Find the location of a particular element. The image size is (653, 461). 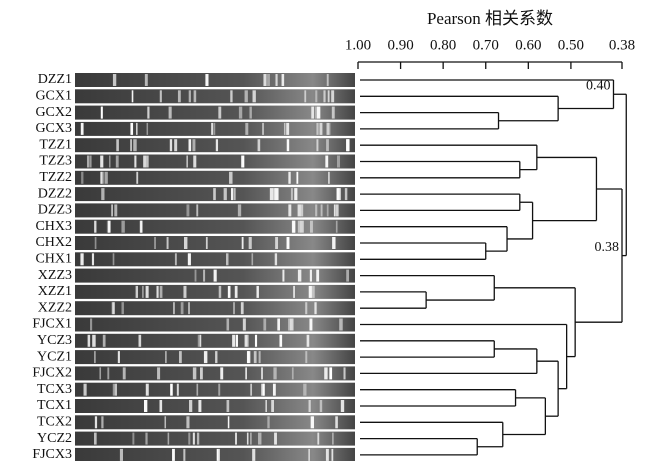

leaf-label: TCX2 is located at coordinates (54, 422).